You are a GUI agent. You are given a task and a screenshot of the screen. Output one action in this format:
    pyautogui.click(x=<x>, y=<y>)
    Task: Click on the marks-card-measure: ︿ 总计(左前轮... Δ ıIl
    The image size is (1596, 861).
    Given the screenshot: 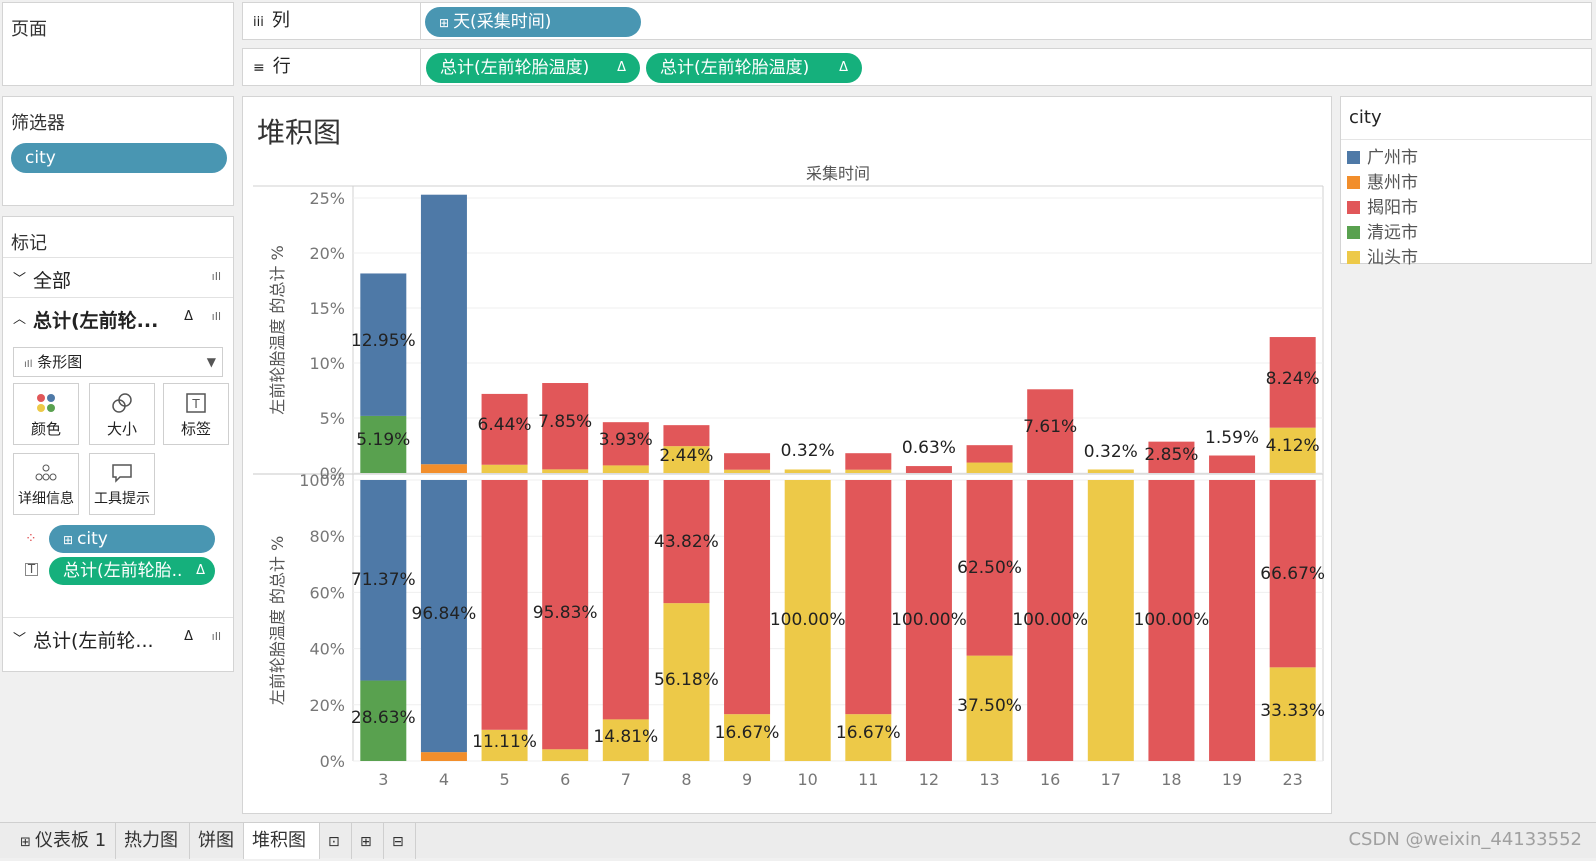 What is the action you would take?
    pyautogui.click(x=118, y=317)
    